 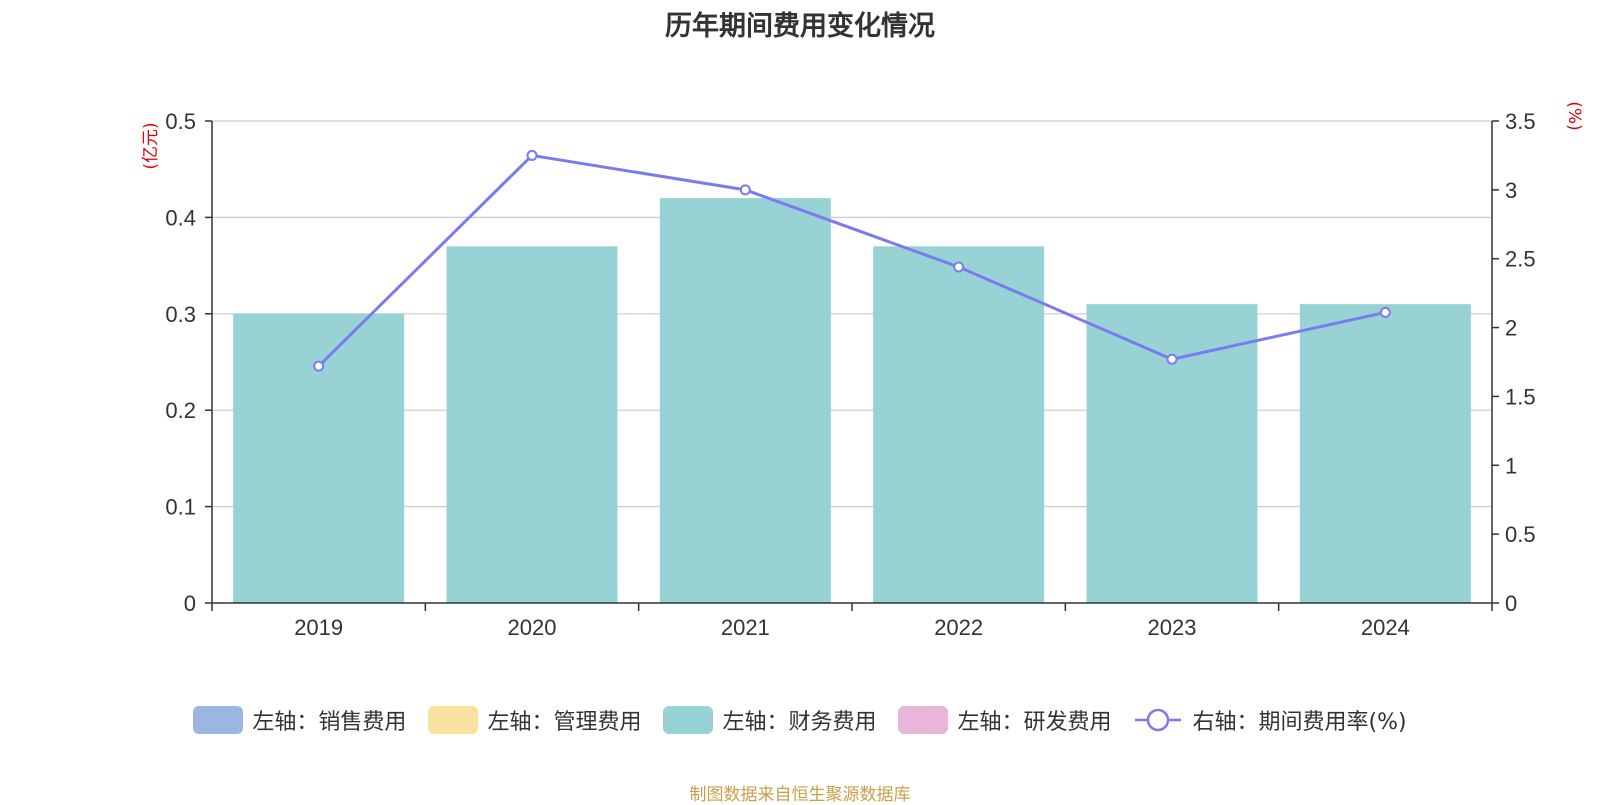 What do you see at coordinates (532, 155) in the screenshot?
I see `rate-point-2020` at bounding box center [532, 155].